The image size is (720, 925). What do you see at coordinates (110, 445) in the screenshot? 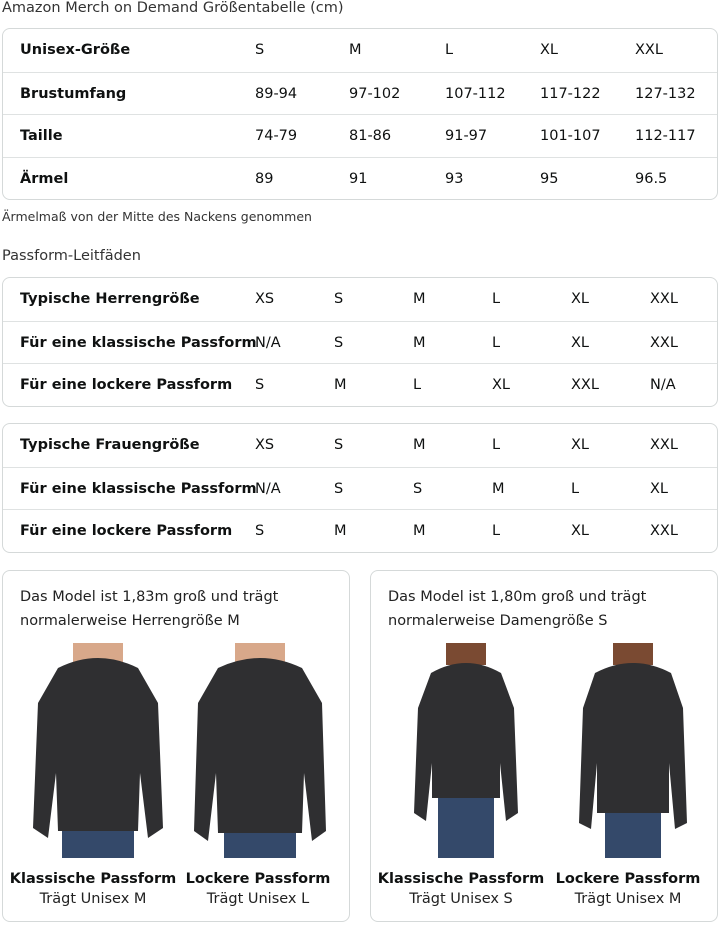
I see `row-label: Typische Frauengröße` at bounding box center [110, 445].